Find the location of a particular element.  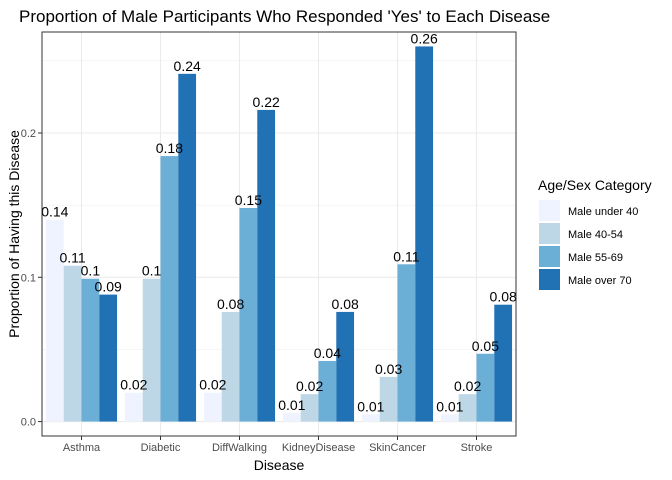

data-label: 0.22 is located at coordinates (266, 102).